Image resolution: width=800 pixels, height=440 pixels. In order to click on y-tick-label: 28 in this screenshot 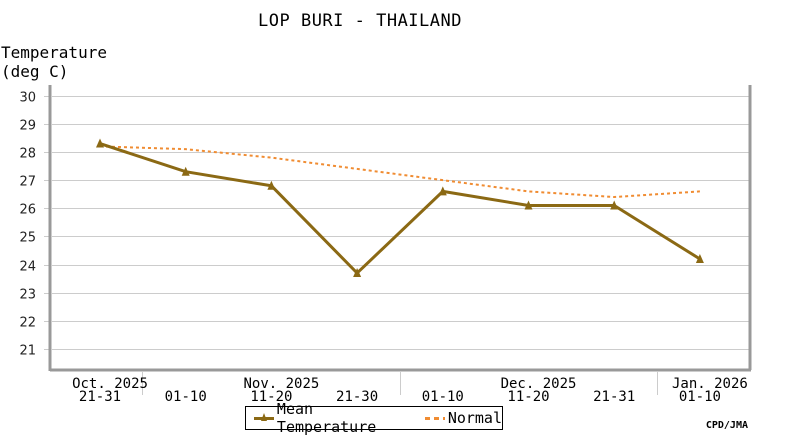, I will do `click(27, 154)`.